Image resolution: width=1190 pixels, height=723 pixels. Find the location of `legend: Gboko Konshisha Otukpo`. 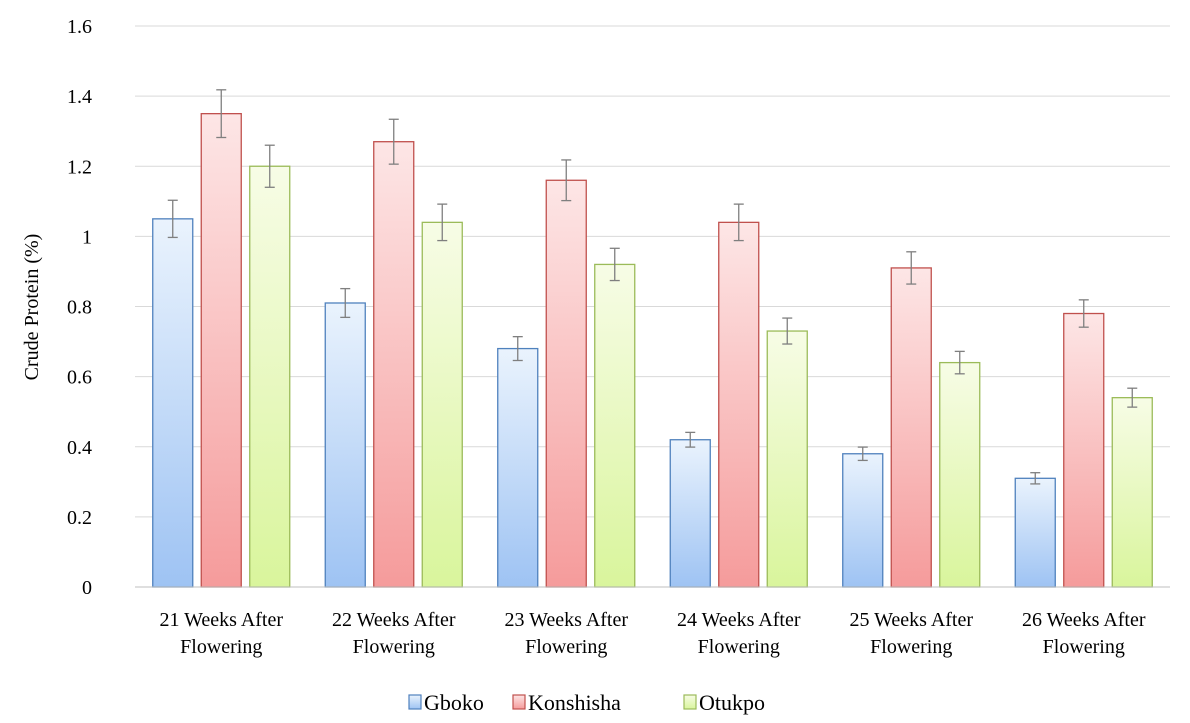

legend: Gboko Konshisha Otukpo is located at coordinates (586, 702).